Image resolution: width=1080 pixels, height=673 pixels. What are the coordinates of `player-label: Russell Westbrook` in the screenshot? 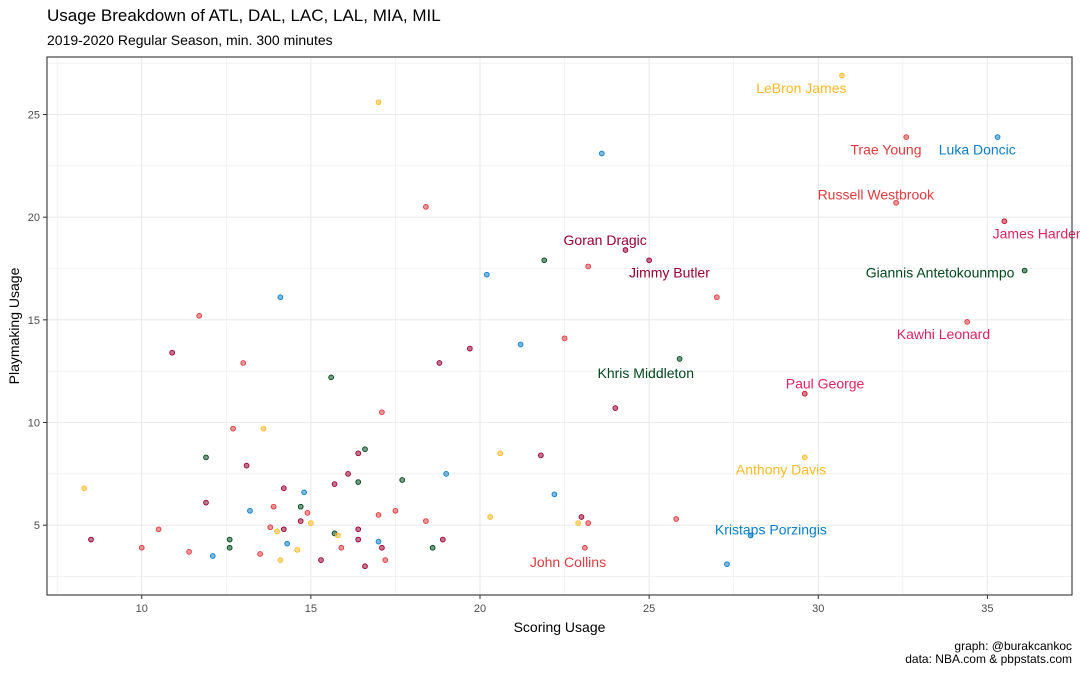 It's located at (876, 195).